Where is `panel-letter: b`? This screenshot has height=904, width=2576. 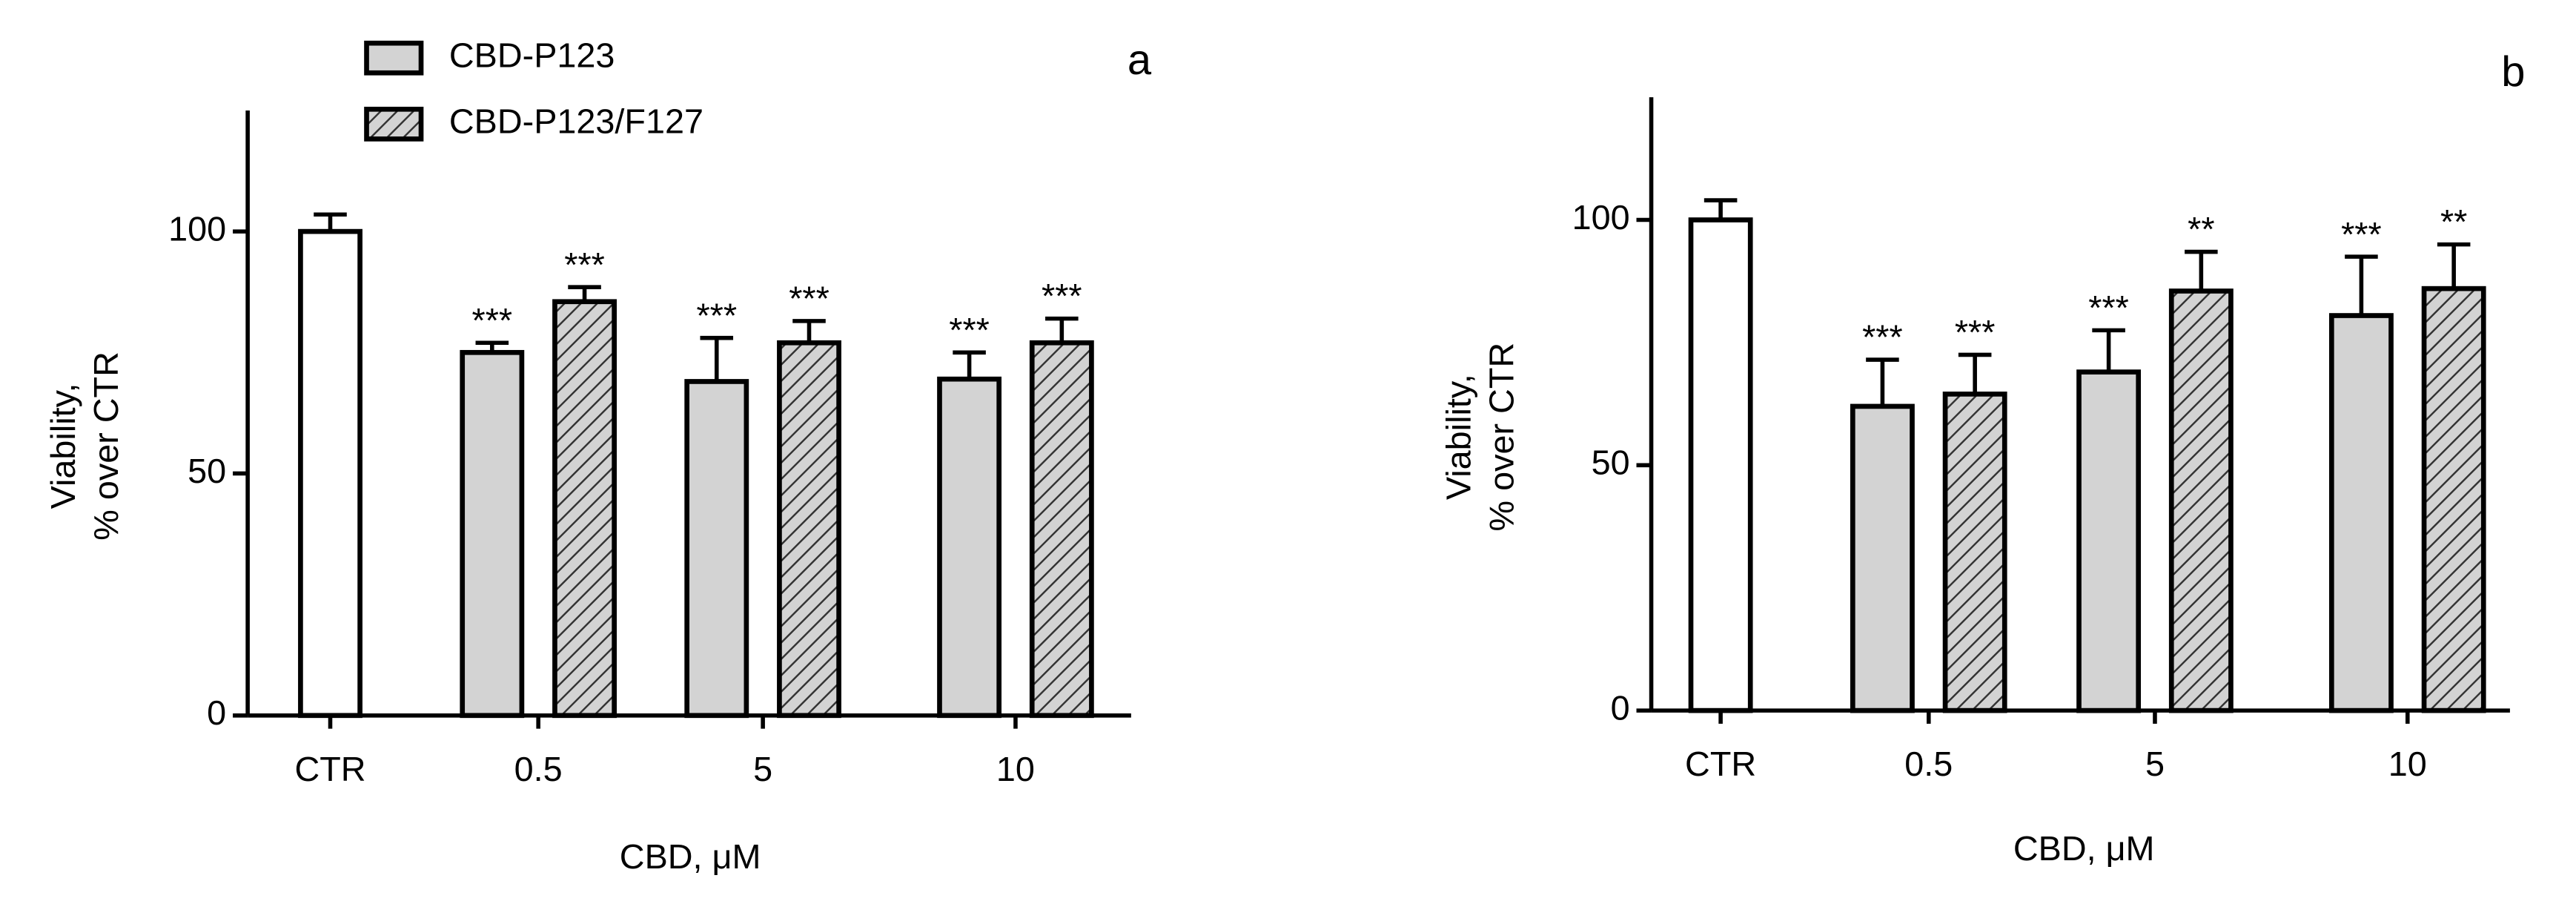
panel-letter: b is located at coordinates (2513, 72).